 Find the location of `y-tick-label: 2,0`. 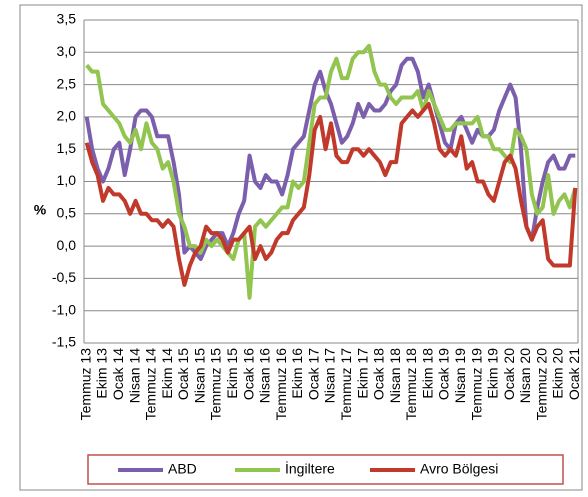

y-tick-label: 2,0 is located at coordinates (67, 116).